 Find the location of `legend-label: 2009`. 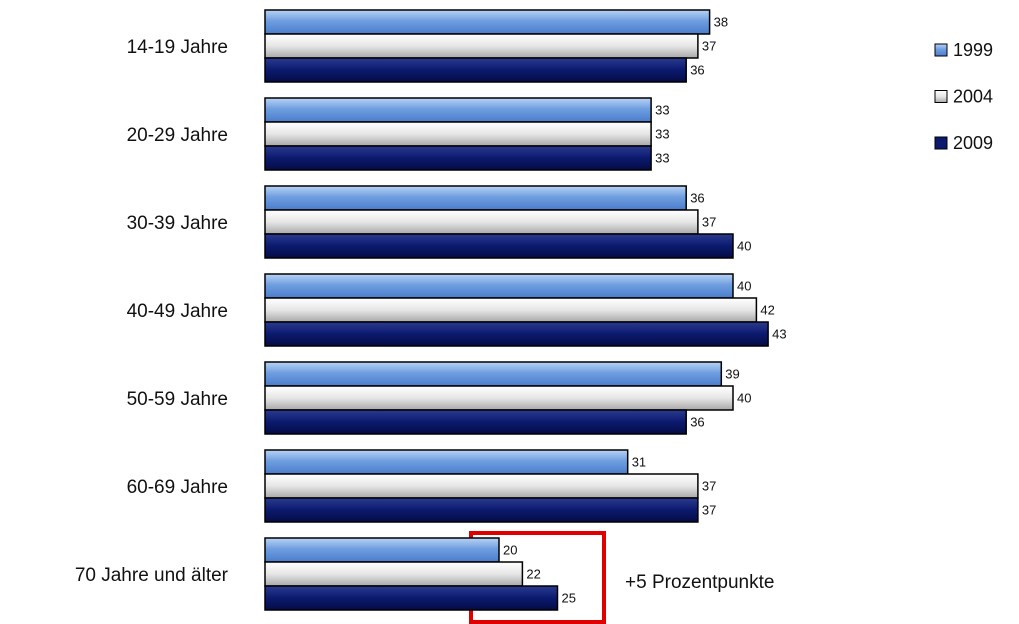

legend-label: 2009 is located at coordinates (973, 143).